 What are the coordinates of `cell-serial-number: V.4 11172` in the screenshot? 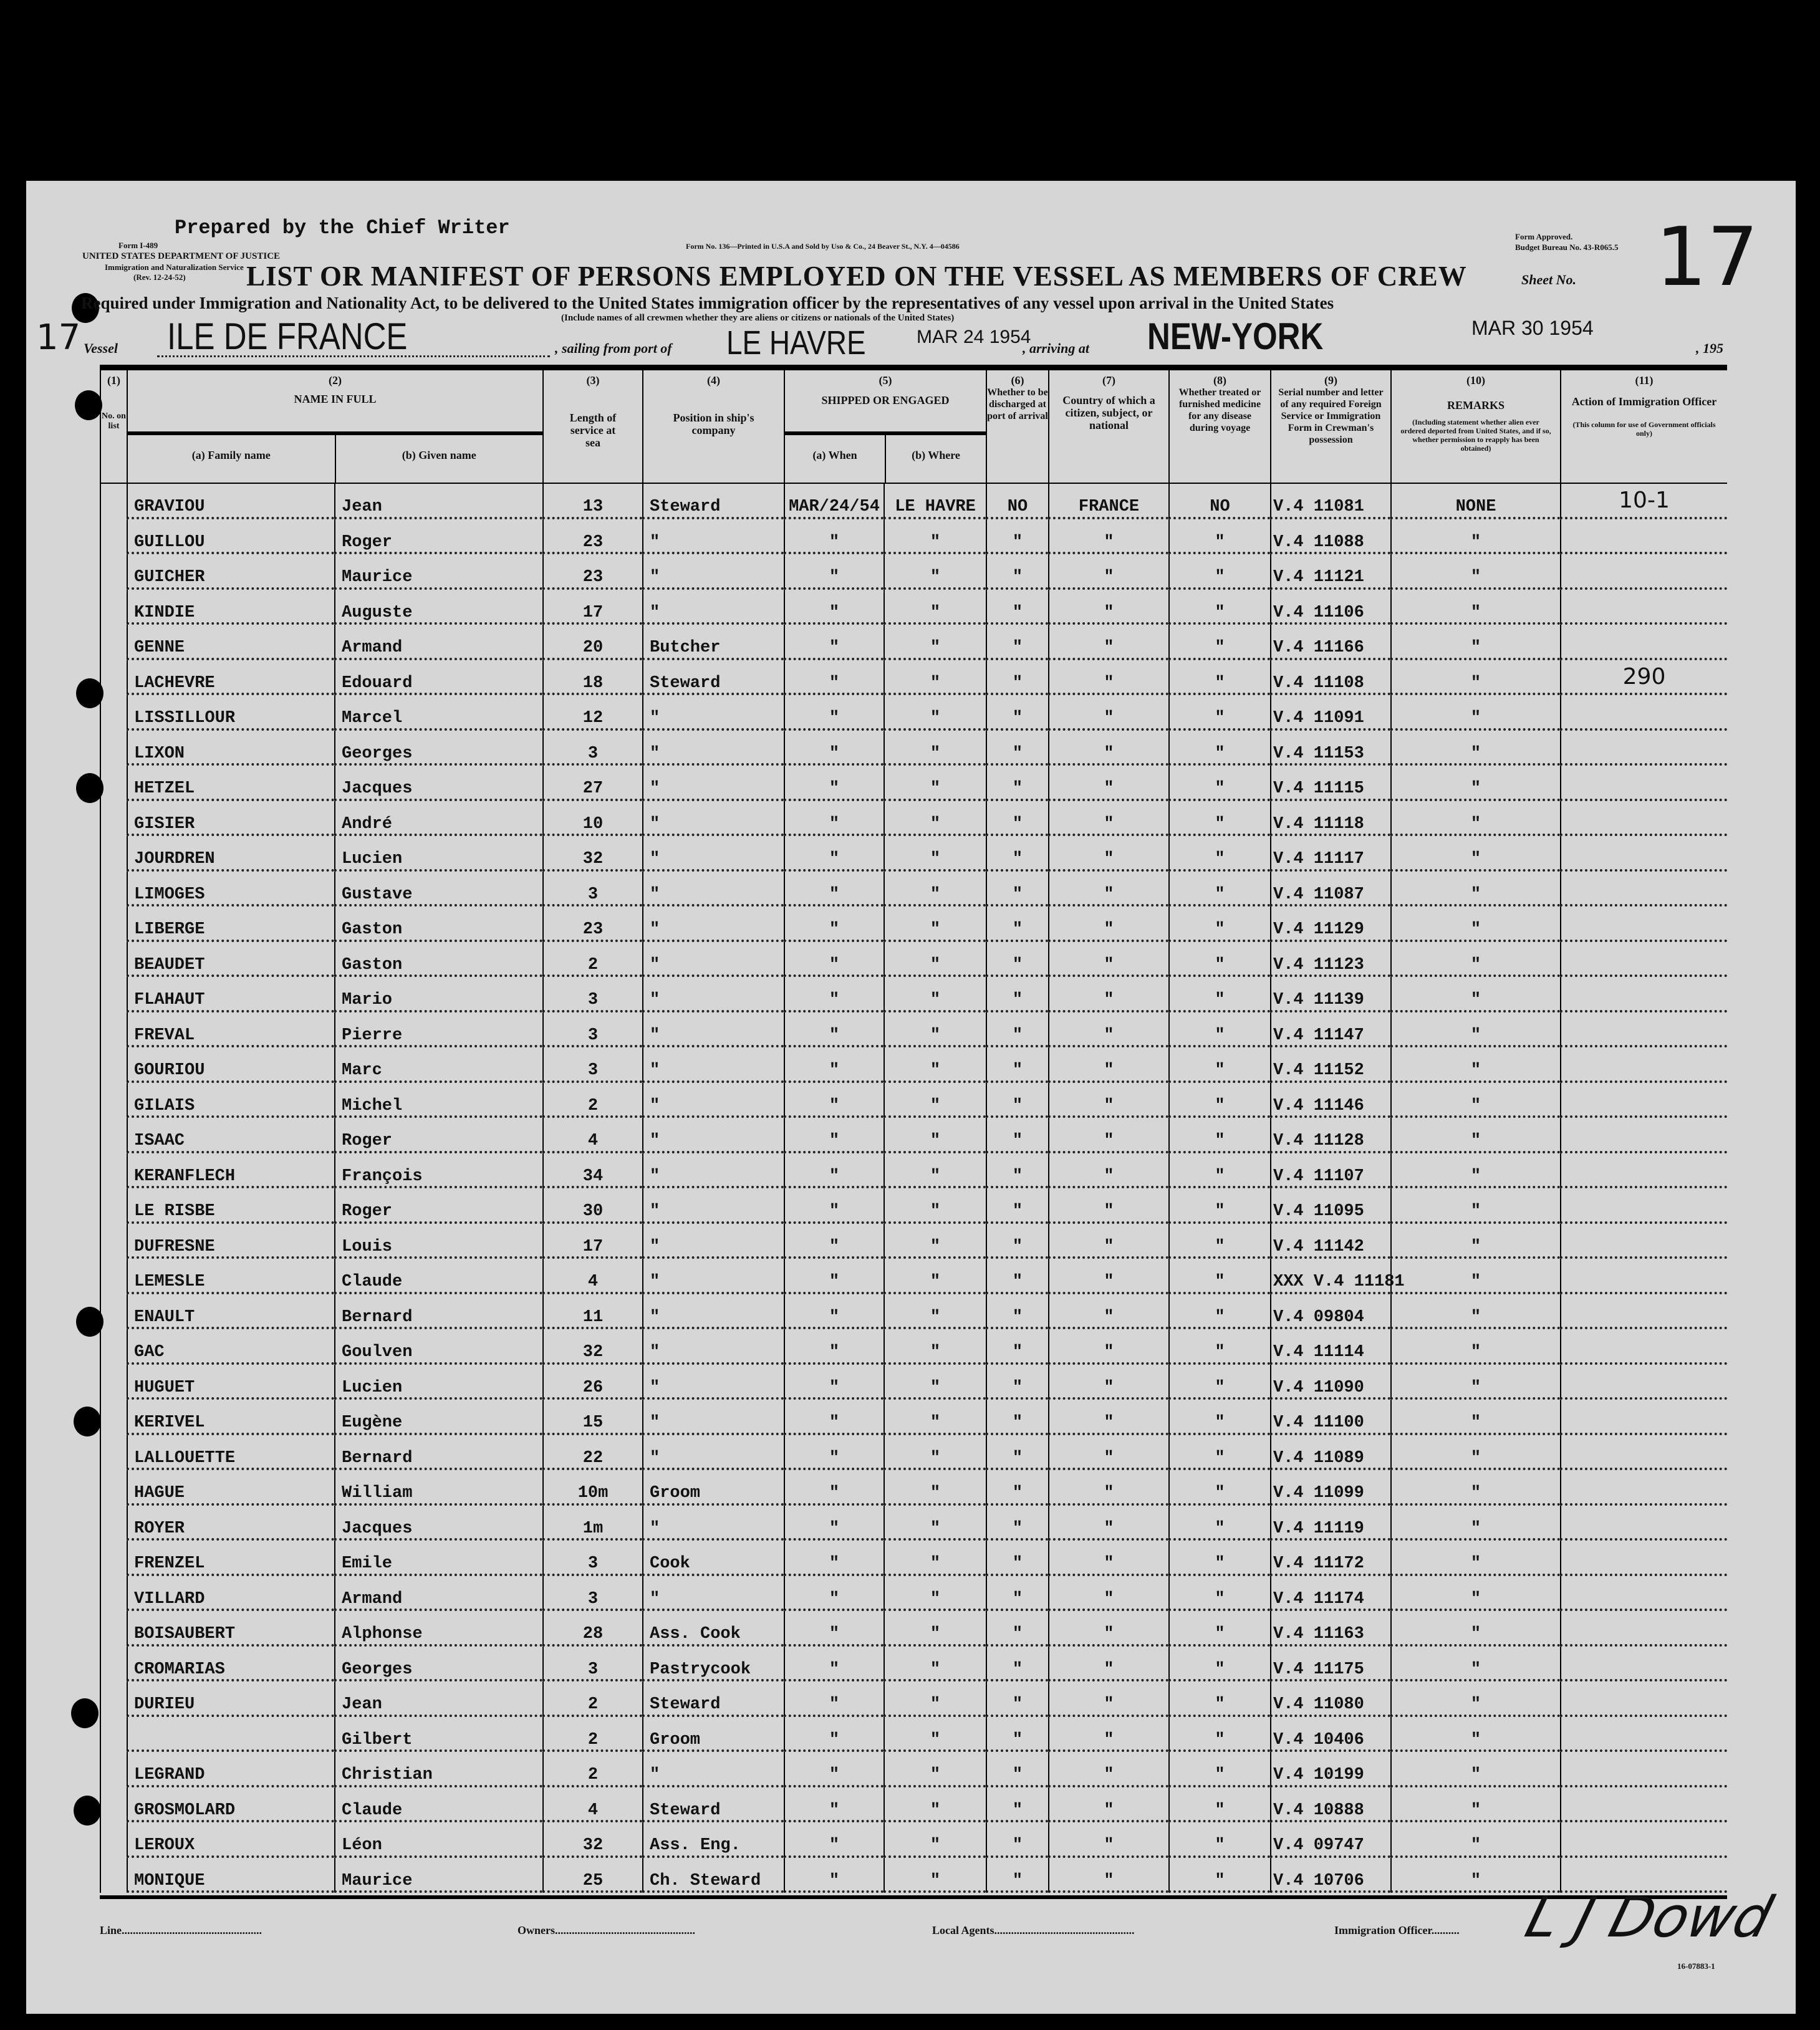 It's located at (1330, 1558).